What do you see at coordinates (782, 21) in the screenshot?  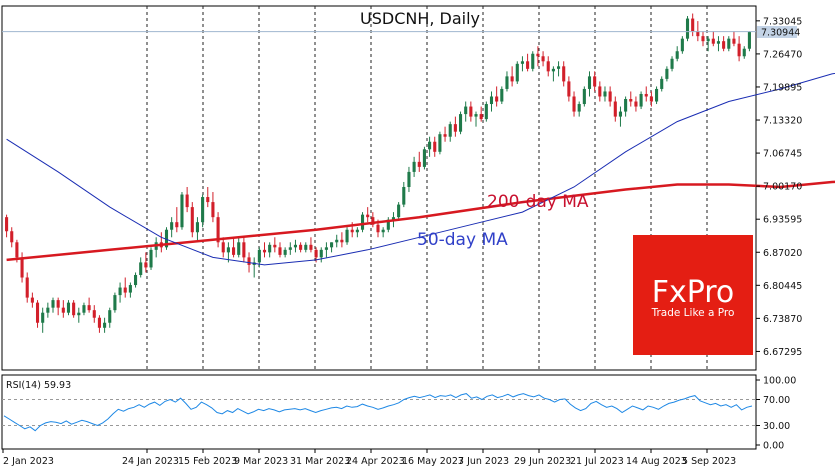 I see `price-tick-label: 7.33045` at bounding box center [782, 21].